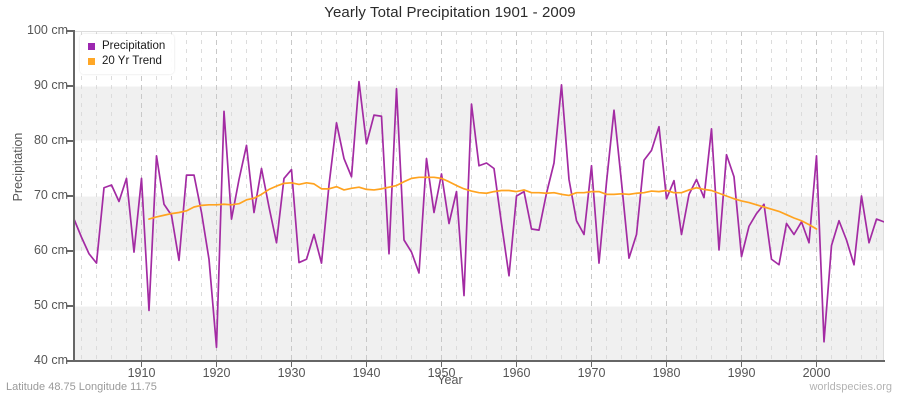  Describe the element at coordinates (47, 30) in the screenshot. I see `y-tick-label: 100 cm` at that location.